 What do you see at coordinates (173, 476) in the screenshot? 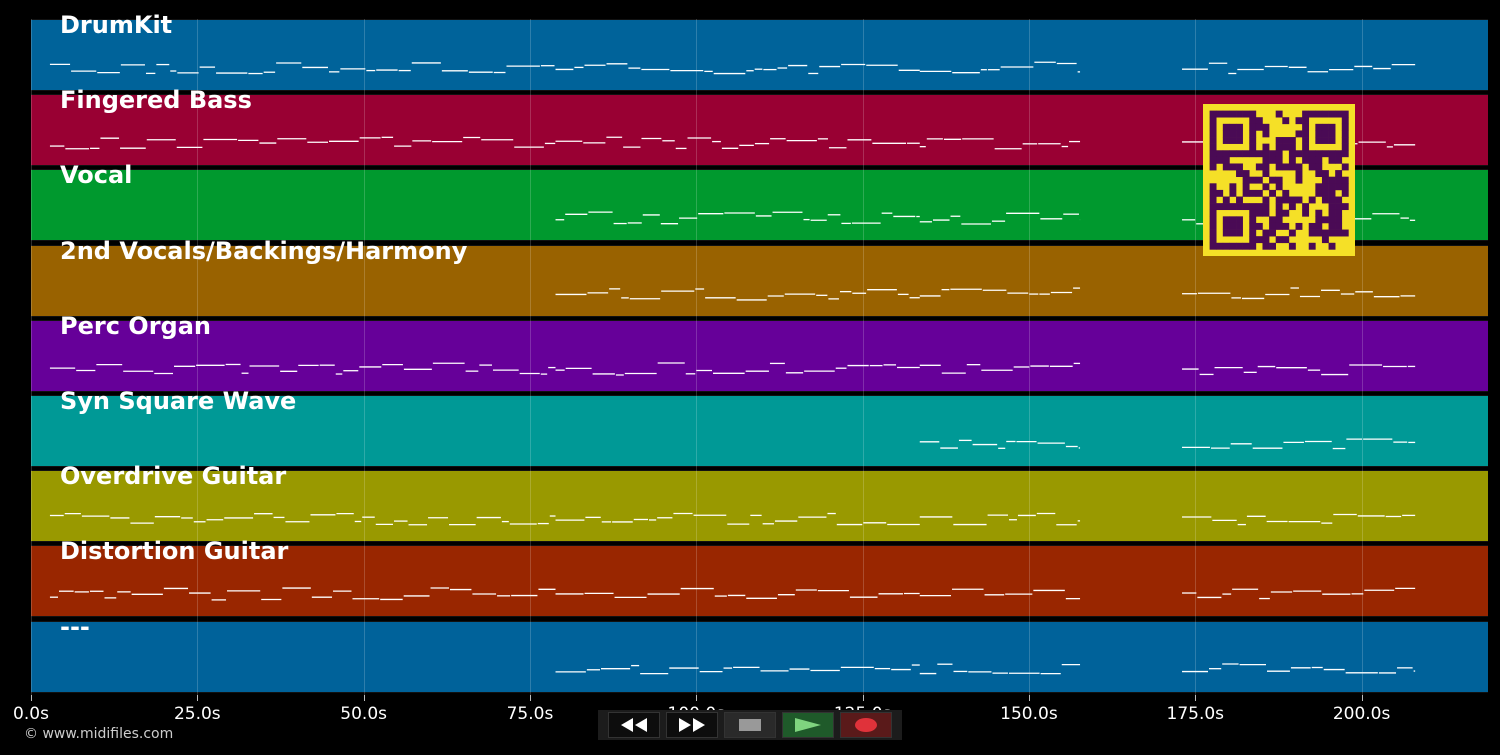
I see `track-label: Overdrive Guitar` at bounding box center [173, 476].